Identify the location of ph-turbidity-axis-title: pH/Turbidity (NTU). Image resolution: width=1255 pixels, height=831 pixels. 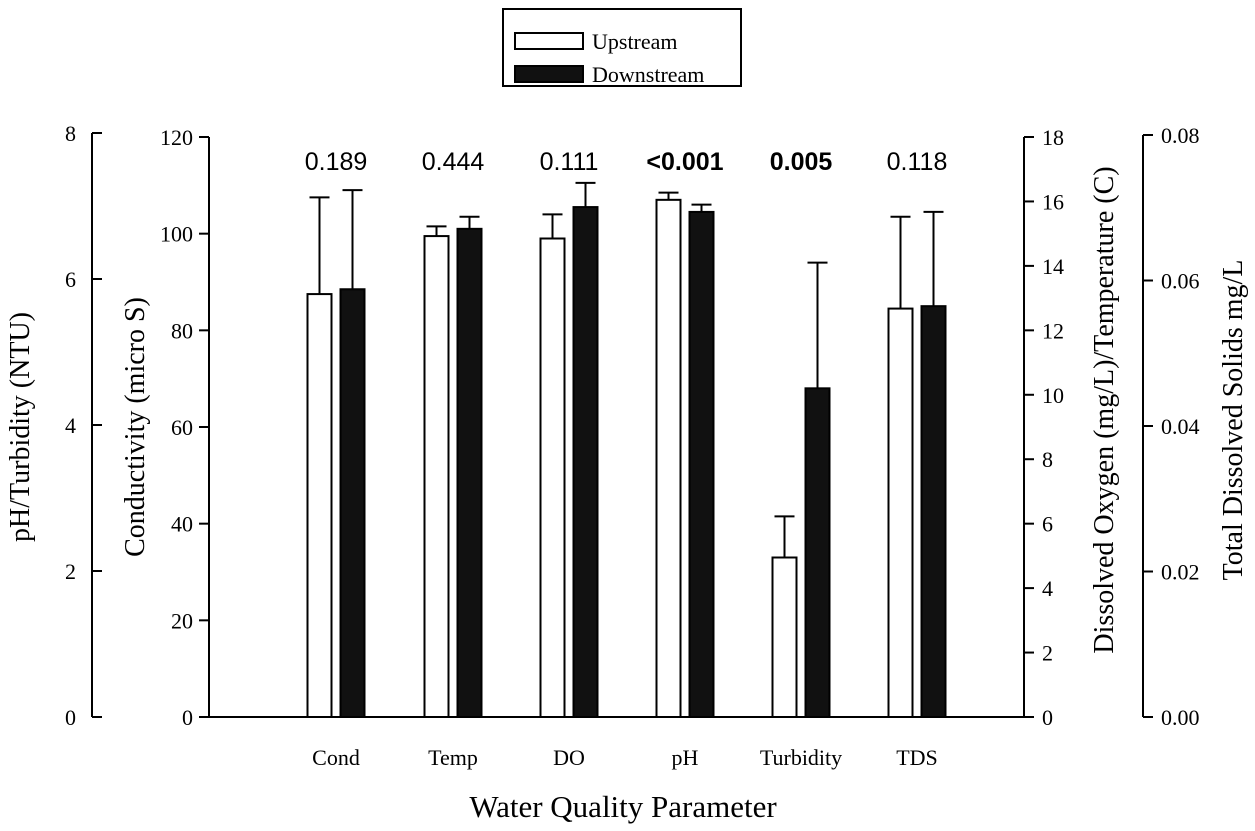
(20, 427).